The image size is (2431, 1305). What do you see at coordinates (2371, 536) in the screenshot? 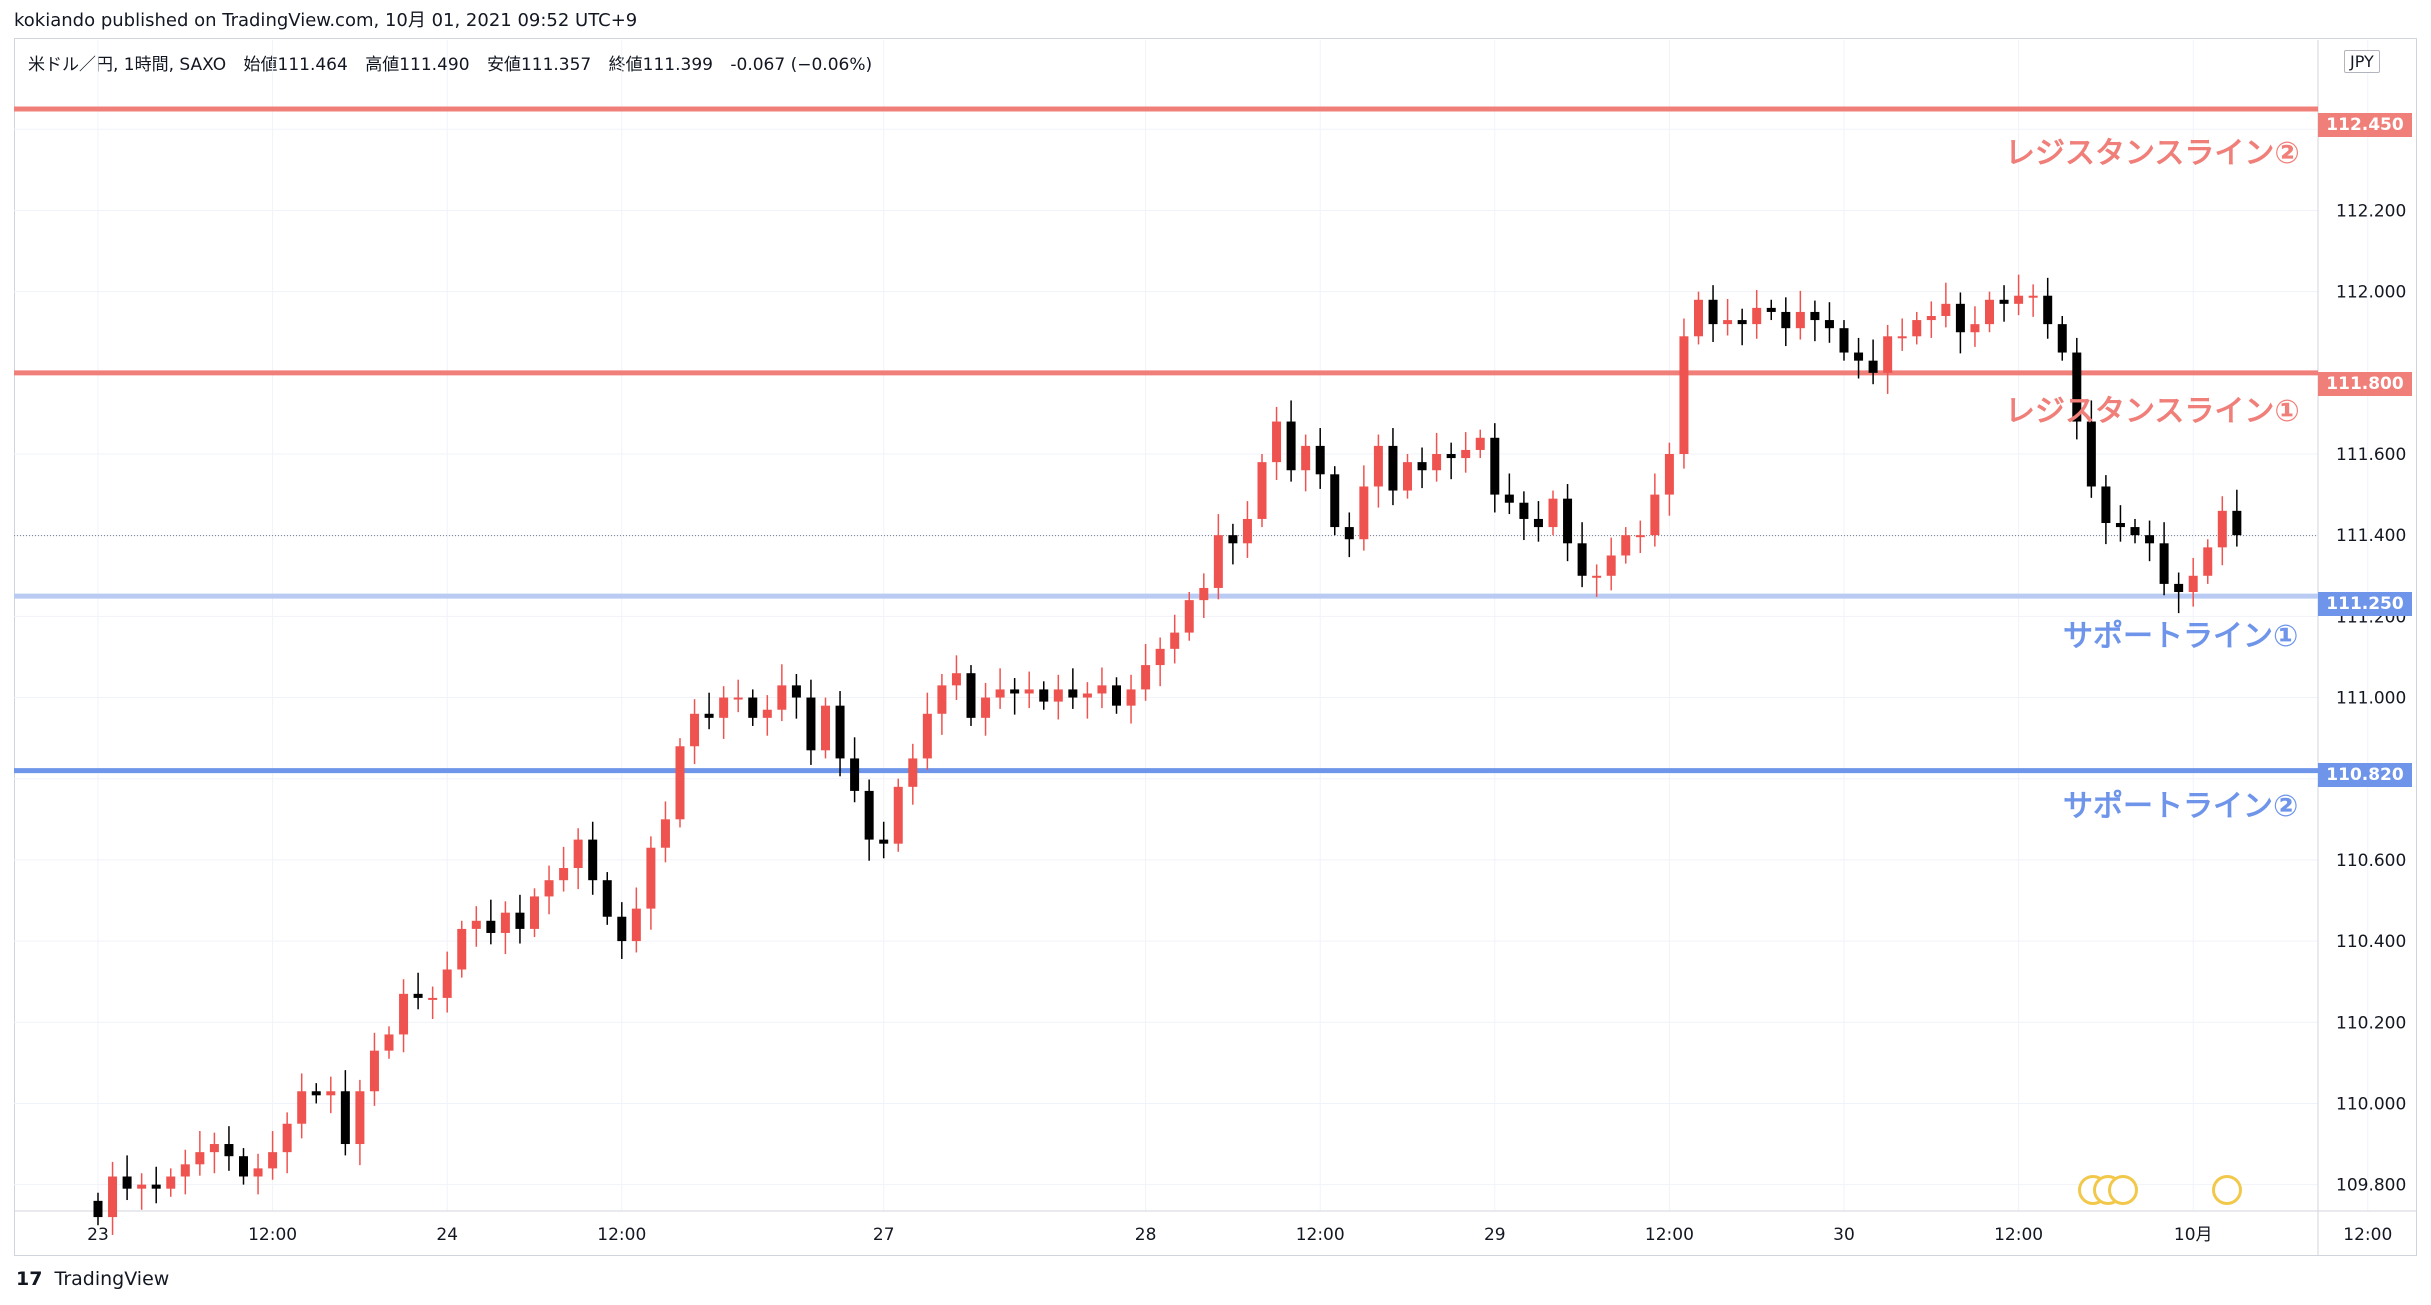
I see `price-tick-label: 111.400` at bounding box center [2371, 536].